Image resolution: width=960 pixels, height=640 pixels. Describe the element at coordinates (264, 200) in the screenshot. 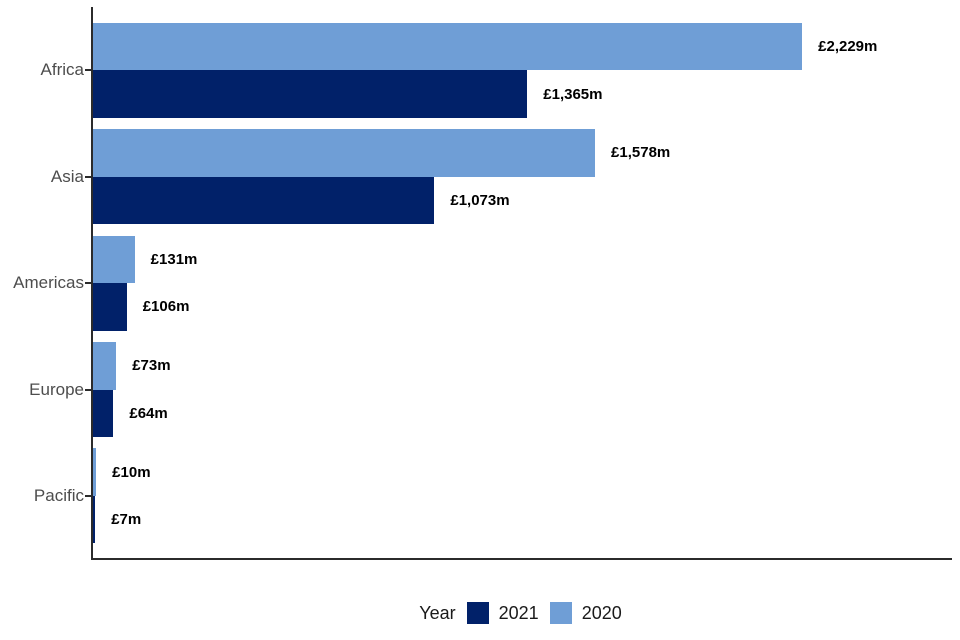

I see `bar-2021-asia` at that location.